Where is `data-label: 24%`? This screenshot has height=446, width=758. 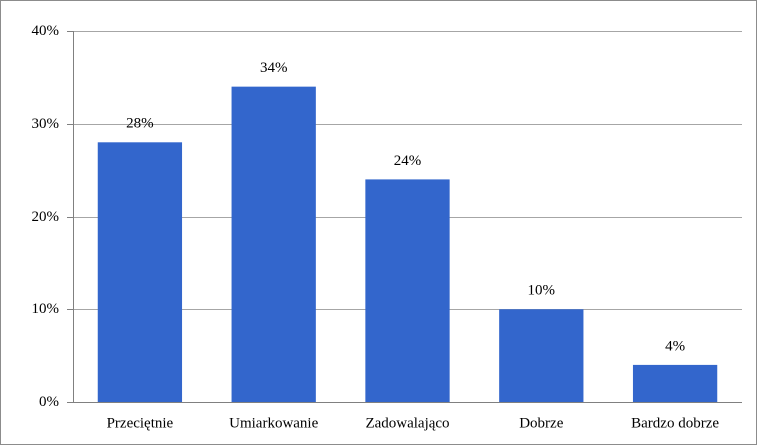
data-label: 24% is located at coordinates (408, 161).